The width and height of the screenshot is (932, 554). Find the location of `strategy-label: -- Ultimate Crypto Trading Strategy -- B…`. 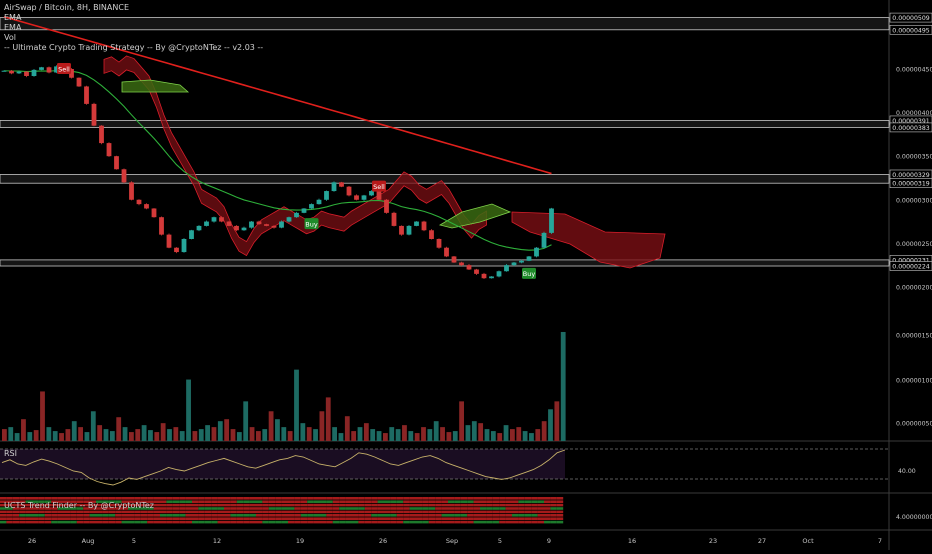

strategy-label: -- Ultimate Crypto Trading Strategy -- B… is located at coordinates (134, 47).